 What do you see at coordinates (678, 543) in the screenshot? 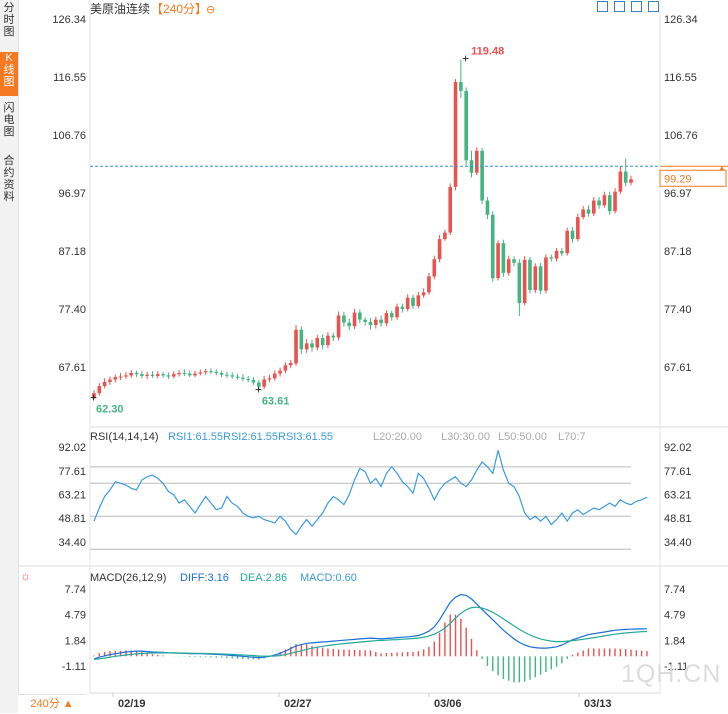
I see `rsi-y-tick-right: 34.40` at bounding box center [678, 543].